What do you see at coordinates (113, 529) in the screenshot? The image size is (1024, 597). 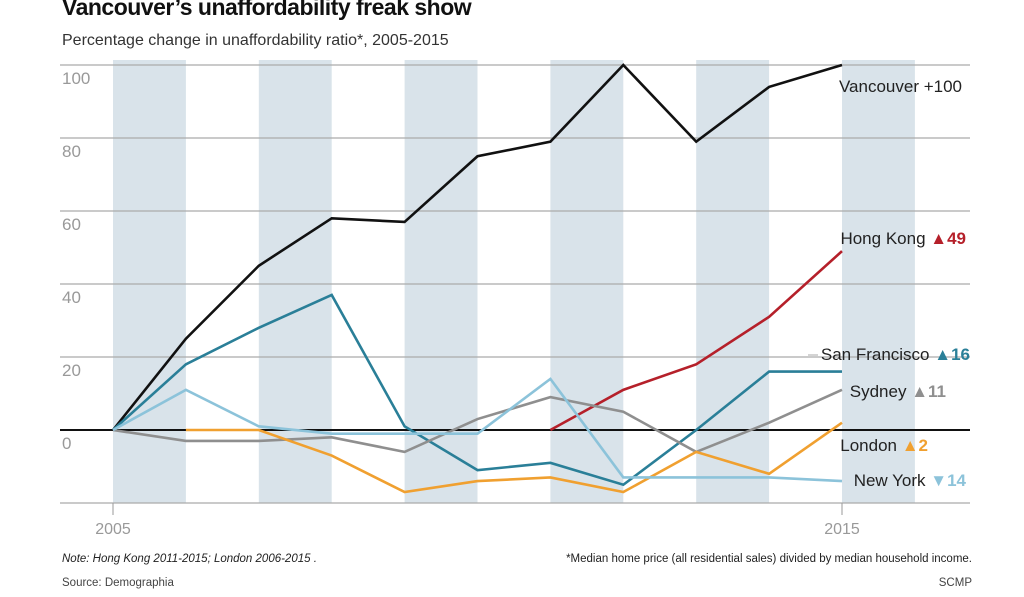 I see `x-tick-label: 2005` at bounding box center [113, 529].